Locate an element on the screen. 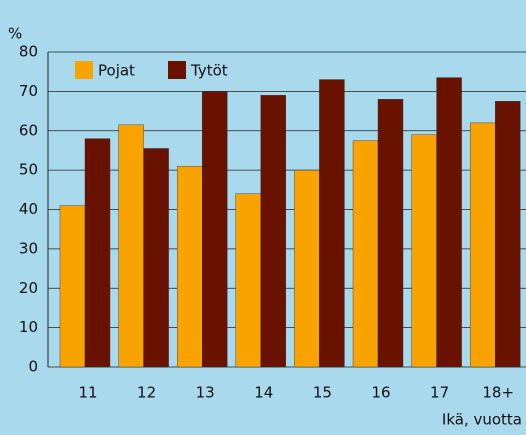 This screenshot has width=526, height=435. x-axis-label: Ikä, vuotta is located at coordinates (482, 420).